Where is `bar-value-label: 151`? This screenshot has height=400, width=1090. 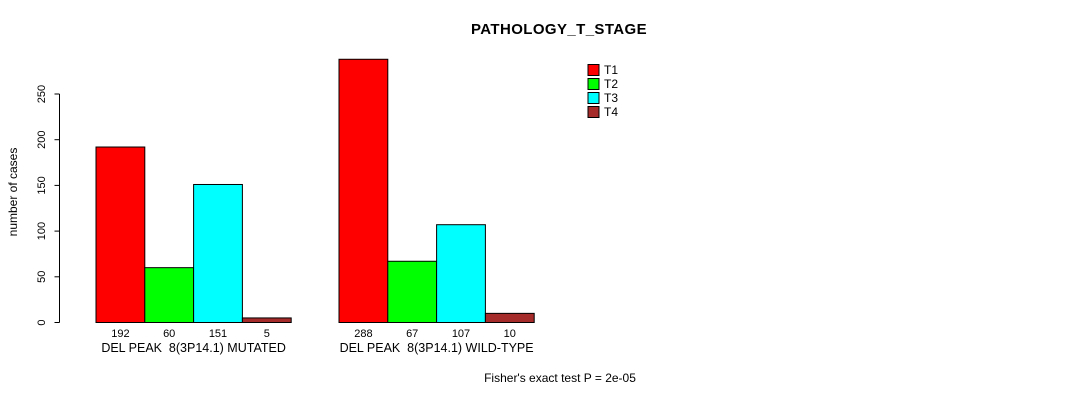 bar-value-label: 151 is located at coordinates (218, 334).